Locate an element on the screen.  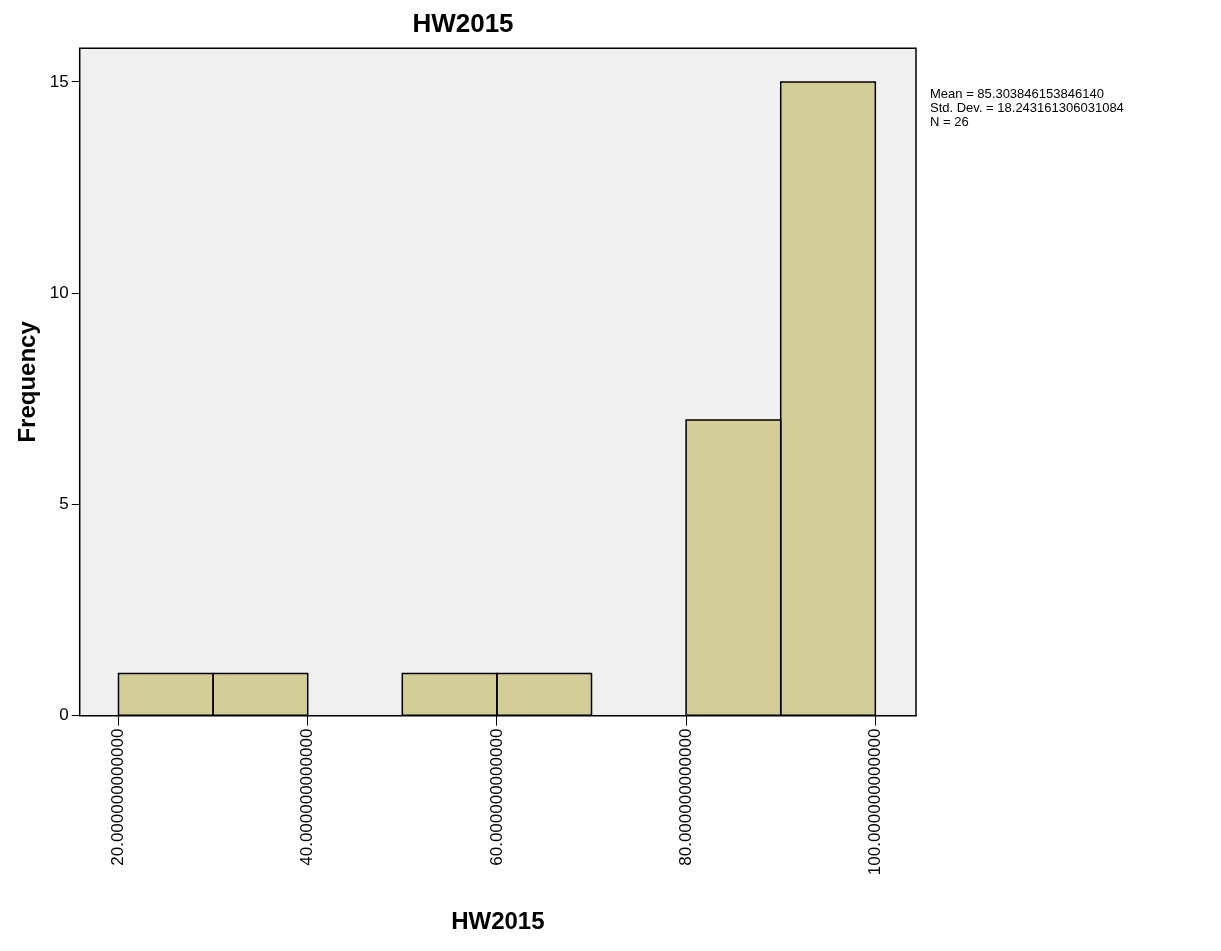
x-tick-label: 60.000000000000 is located at coordinates (496, 797).